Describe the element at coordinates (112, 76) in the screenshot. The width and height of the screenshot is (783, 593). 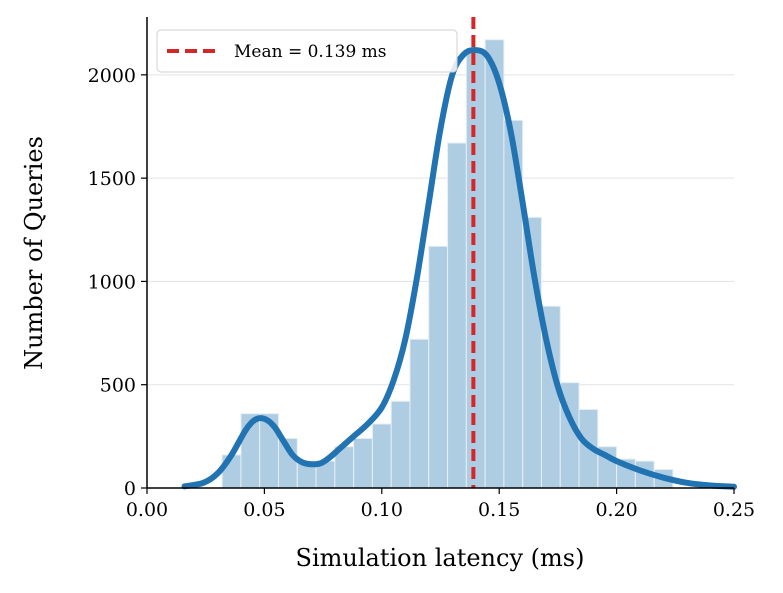
I see `y-tick-label: 2000` at that location.